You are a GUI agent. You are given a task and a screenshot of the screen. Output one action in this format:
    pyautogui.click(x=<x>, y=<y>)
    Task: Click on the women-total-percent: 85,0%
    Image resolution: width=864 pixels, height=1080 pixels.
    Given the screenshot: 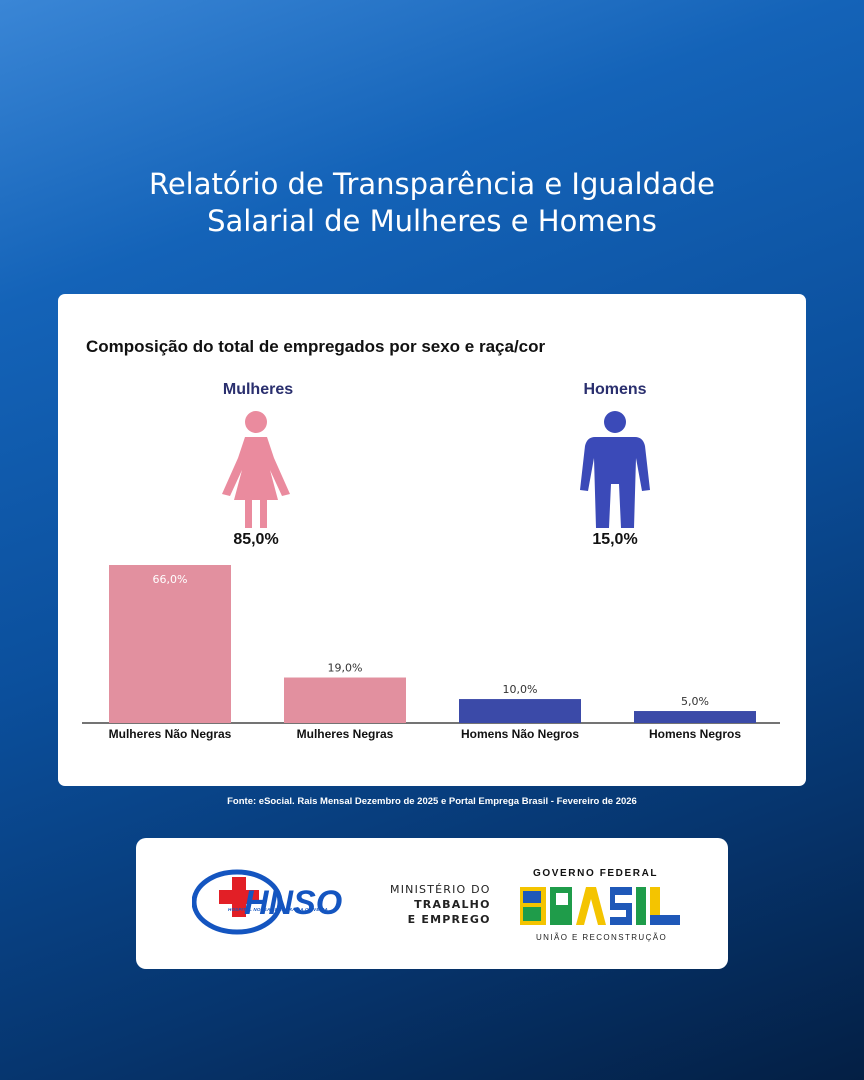 What is the action you would take?
    pyautogui.click(x=256, y=539)
    